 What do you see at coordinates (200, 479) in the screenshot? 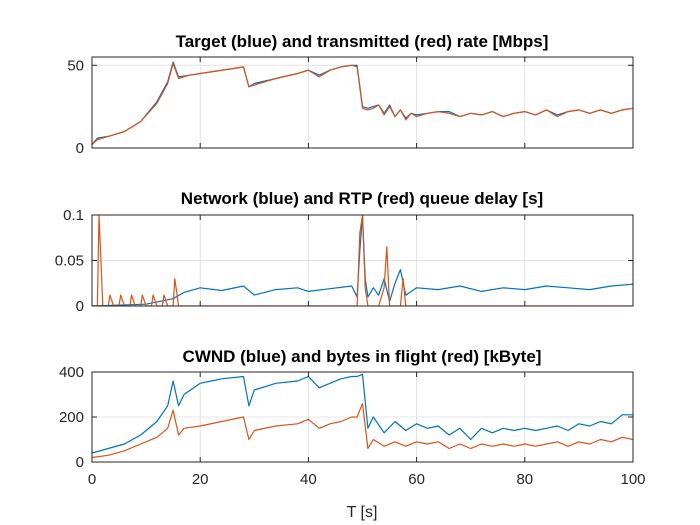
I see `cwnd-xtick-label: 20` at bounding box center [200, 479].